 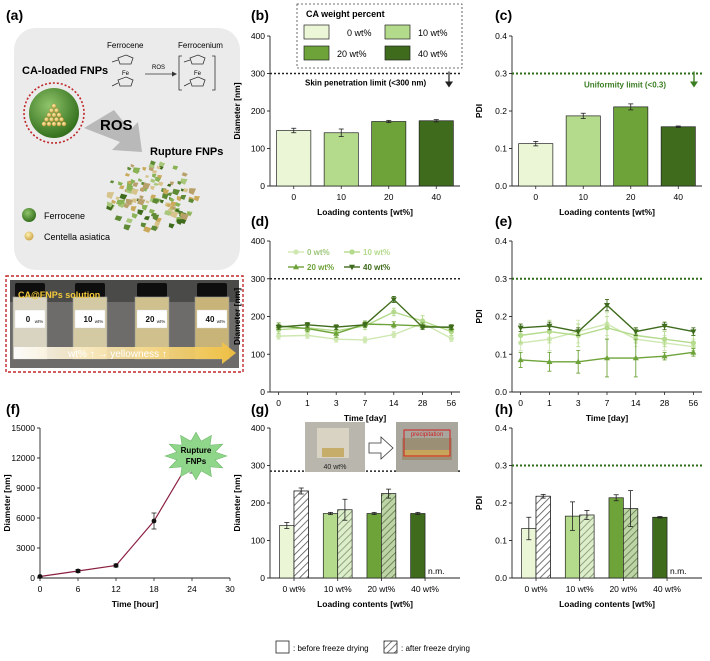 What do you see at coordinates (198, 74) in the screenshot?
I see `ferrocenium-fe-label: Fe` at bounding box center [198, 74].